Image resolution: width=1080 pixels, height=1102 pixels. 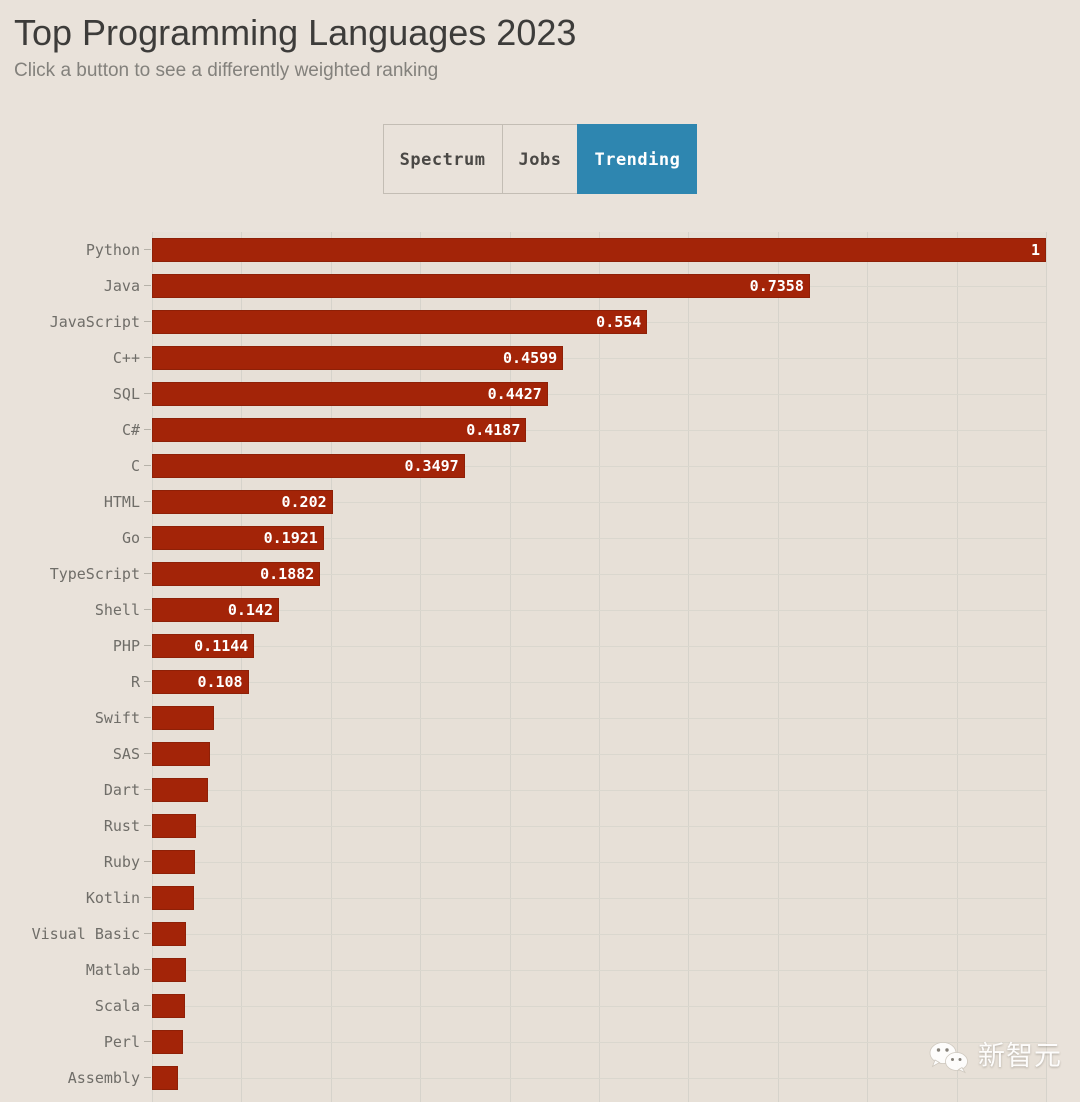 What do you see at coordinates (540, 934) in the screenshot?
I see `bar-row: Visual Basic` at bounding box center [540, 934].